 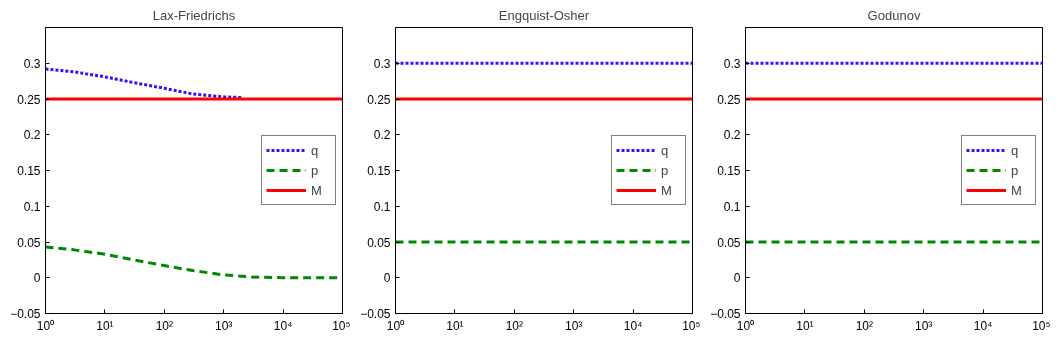 What do you see at coordinates (894, 15) in the screenshot?
I see `chart-title: Godunov` at bounding box center [894, 15].